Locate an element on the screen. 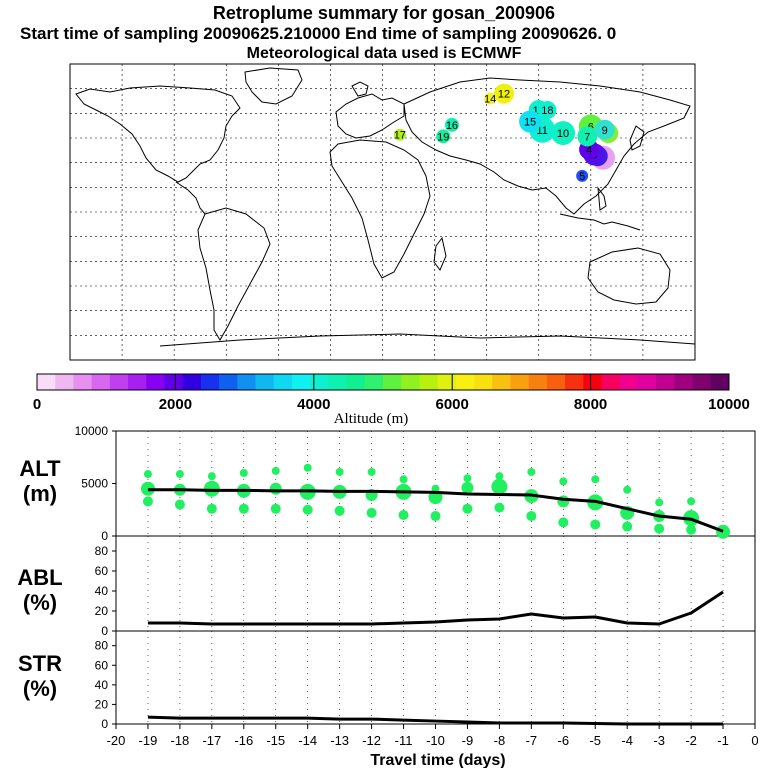 The image size is (768, 768). y-tick-label: 40 is located at coordinates (102, 685).